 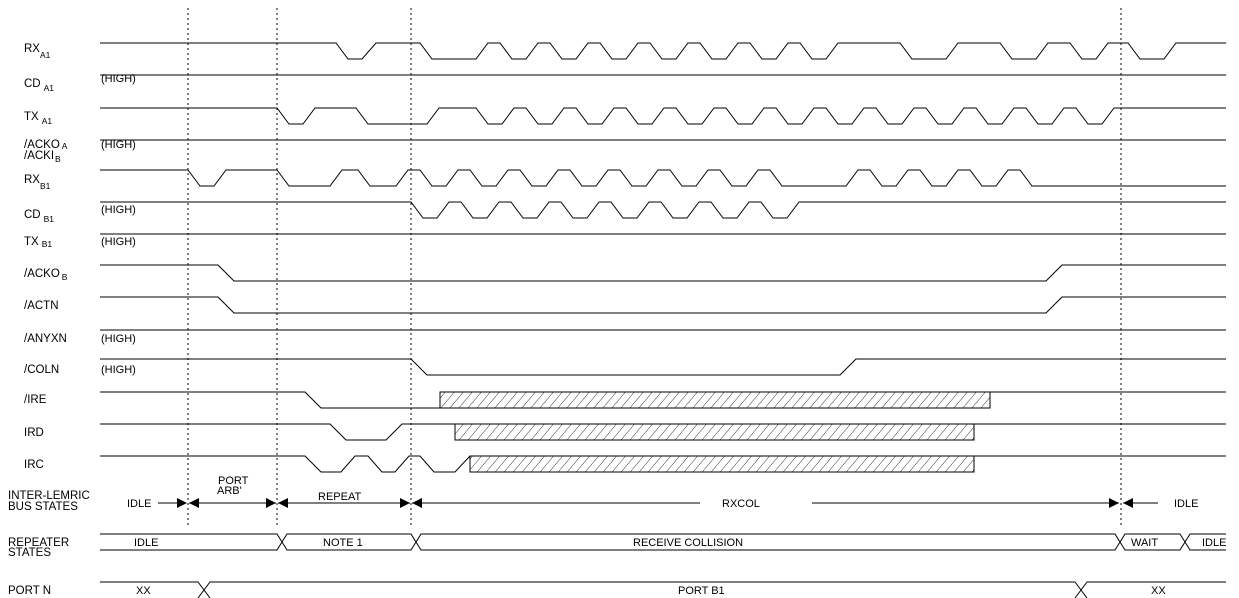 What do you see at coordinates (663, 210) in the screenshot?
I see `waveform-cd-b1` at bounding box center [663, 210].